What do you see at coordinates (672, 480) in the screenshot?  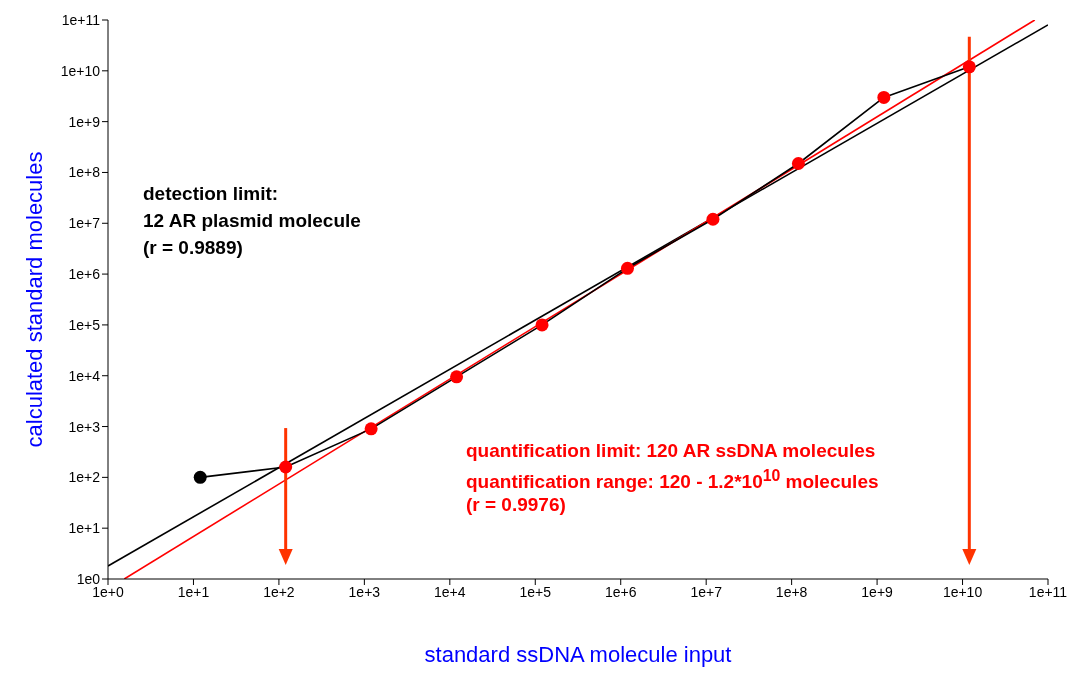 I see `annotation: quantification range: 120 - 1.2*10$^{10}$ molecules` at bounding box center [672, 480].